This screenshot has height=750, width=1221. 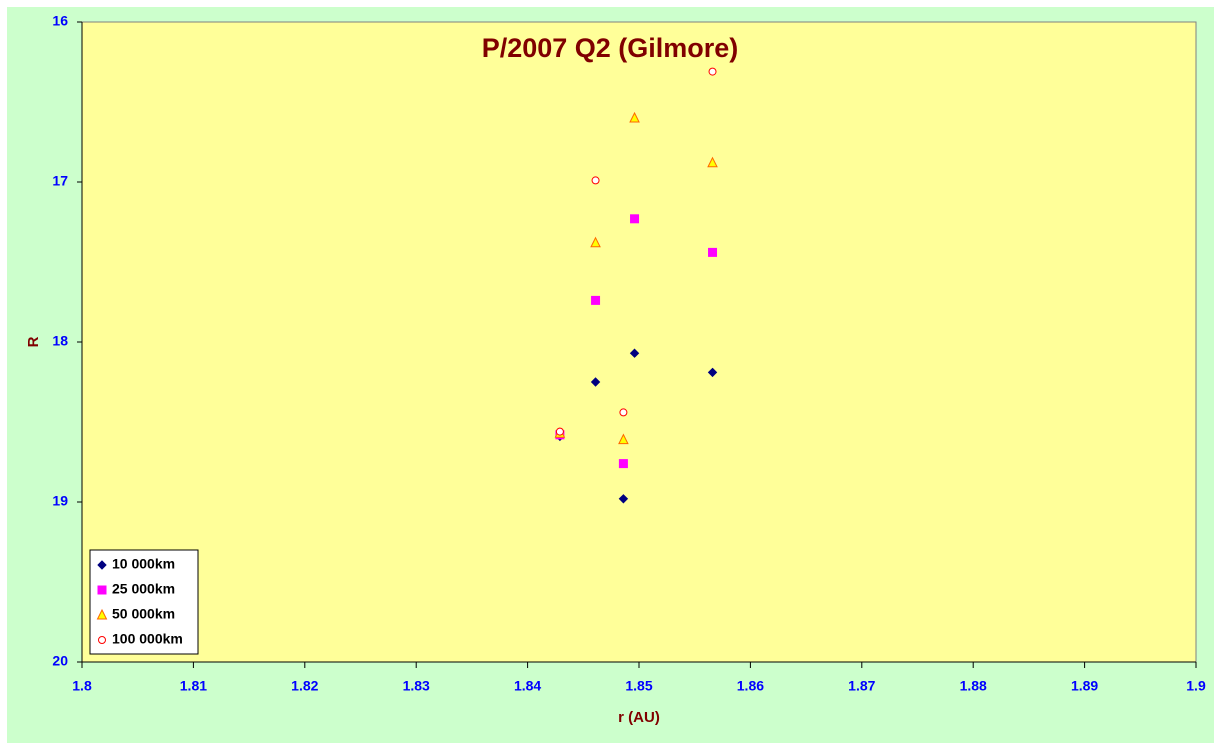 I want to click on legend-label: 10 000km, so click(x=143, y=564).